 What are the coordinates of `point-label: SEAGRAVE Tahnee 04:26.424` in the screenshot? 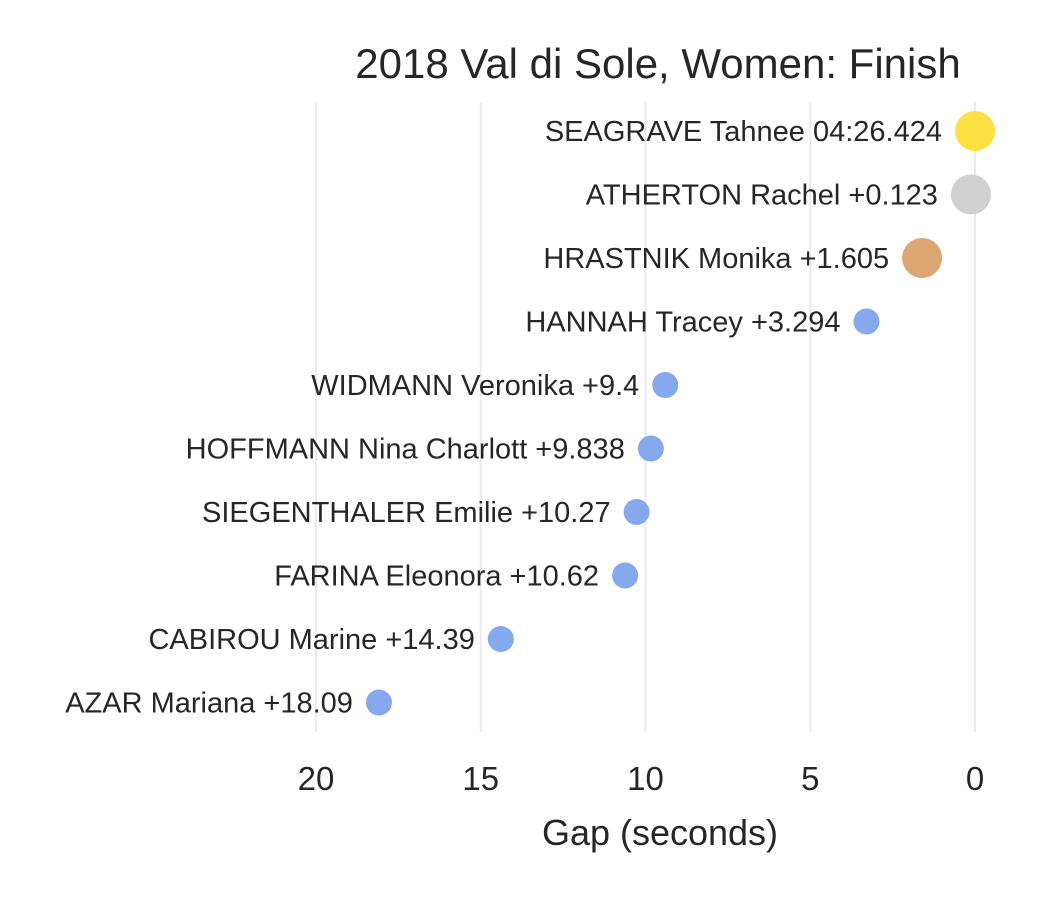 It's located at (743, 132).